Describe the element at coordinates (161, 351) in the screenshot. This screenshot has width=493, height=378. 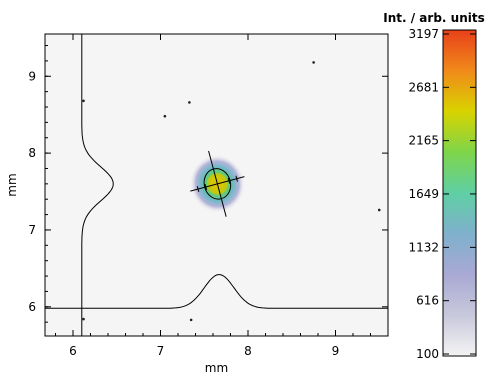
I see `x-tick-label: 7` at that location.